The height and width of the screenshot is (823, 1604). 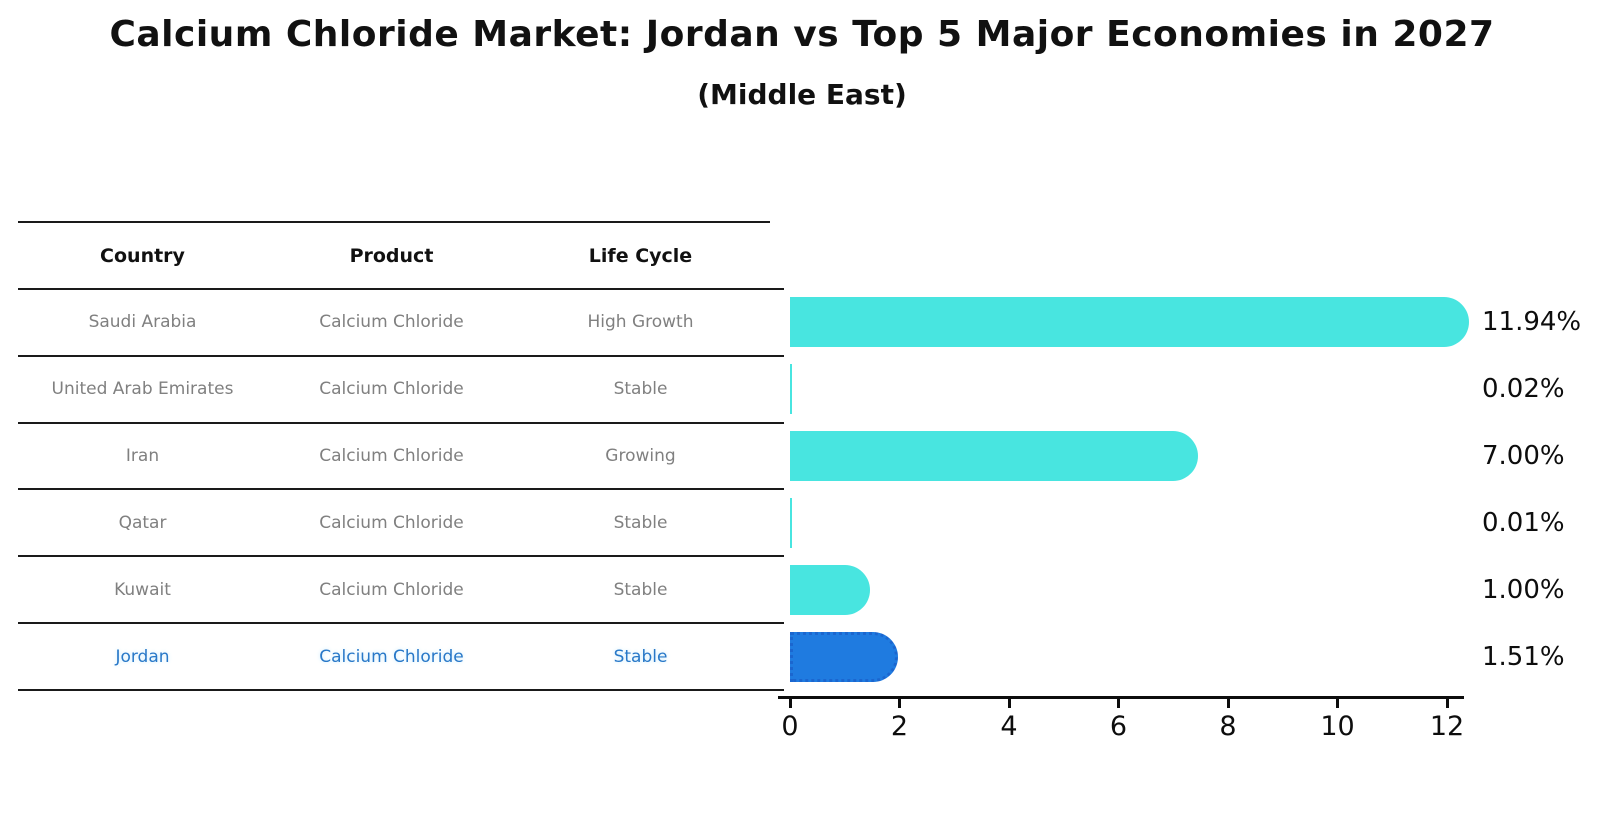 What do you see at coordinates (899, 726) in the screenshot?
I see `x-tick-label: 2` at bounding box center [899, 726].